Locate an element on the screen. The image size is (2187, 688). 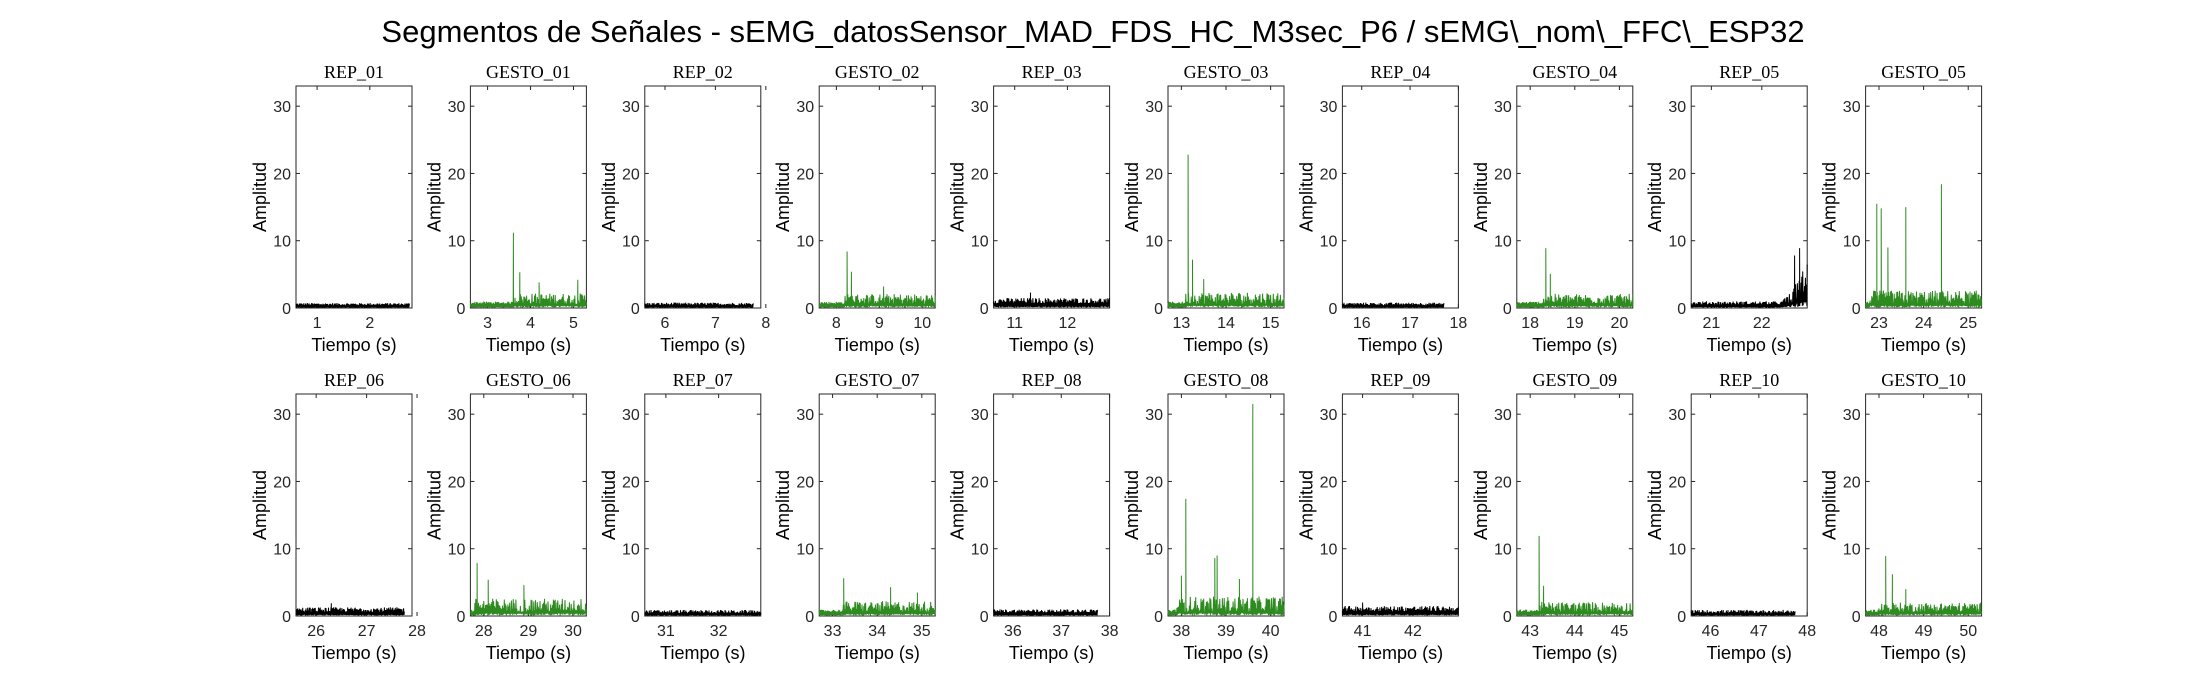
subplot-rep-07: REP_07 0 10 20 30 31 32 Tiempo (s) Amplitud is located at coordinates (680, 516).